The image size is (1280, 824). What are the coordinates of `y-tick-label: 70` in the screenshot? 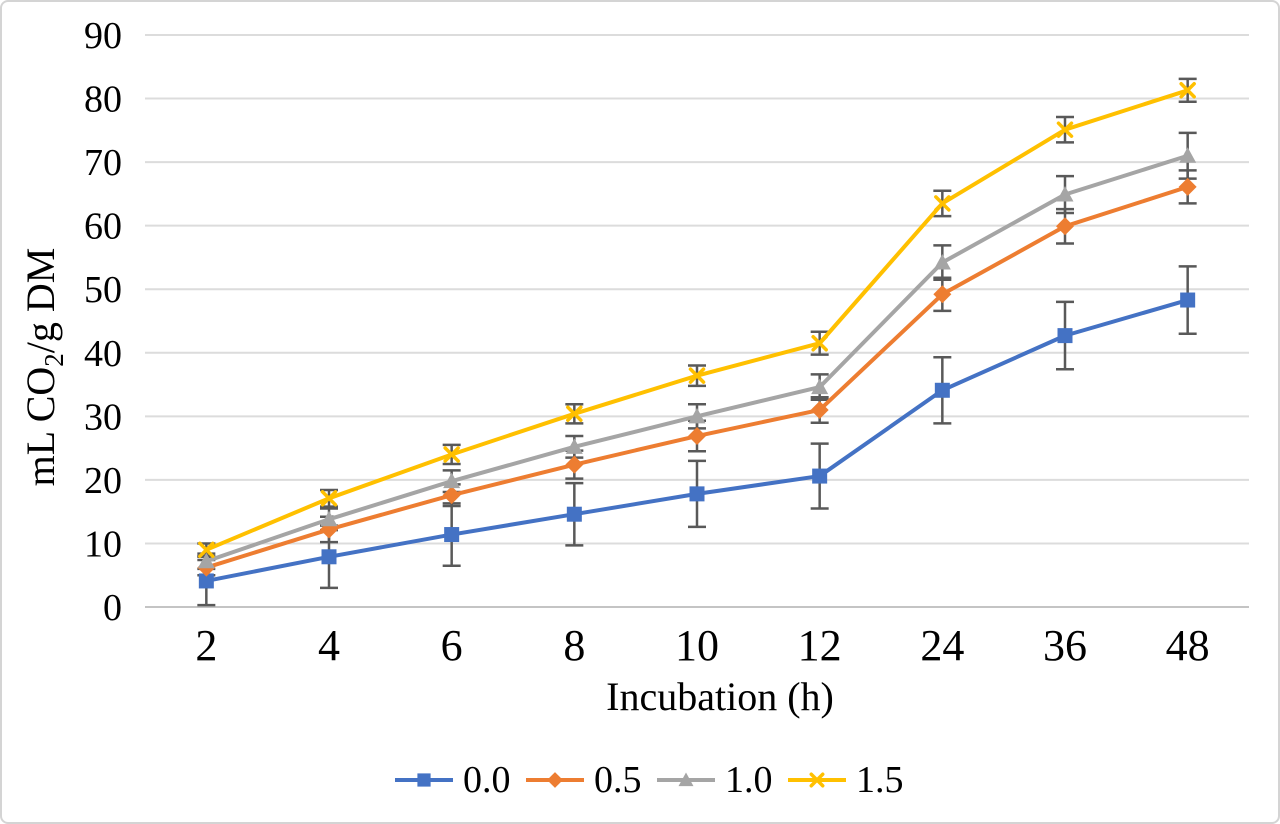 It's located at (103, 163).